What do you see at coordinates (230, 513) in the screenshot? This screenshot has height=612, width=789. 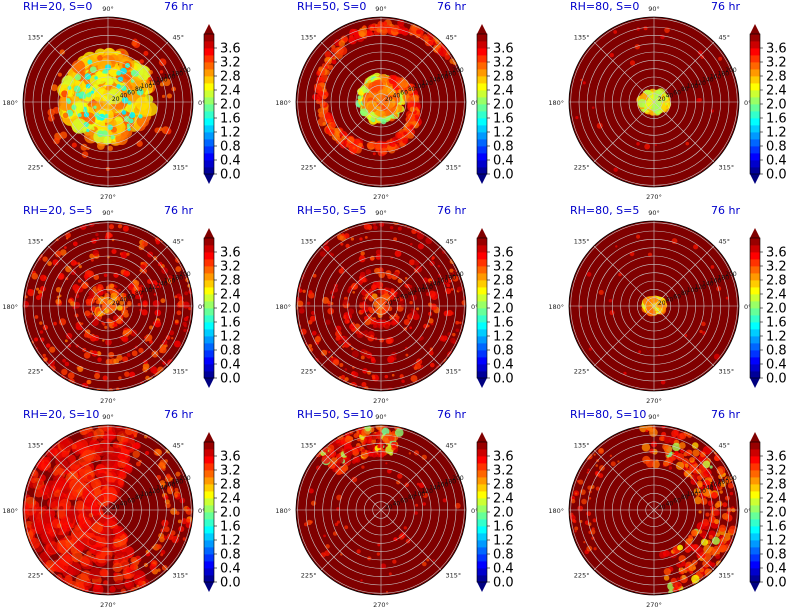 I see `colorbar-tick-label: 2.0` at bounding box center [230, 513].